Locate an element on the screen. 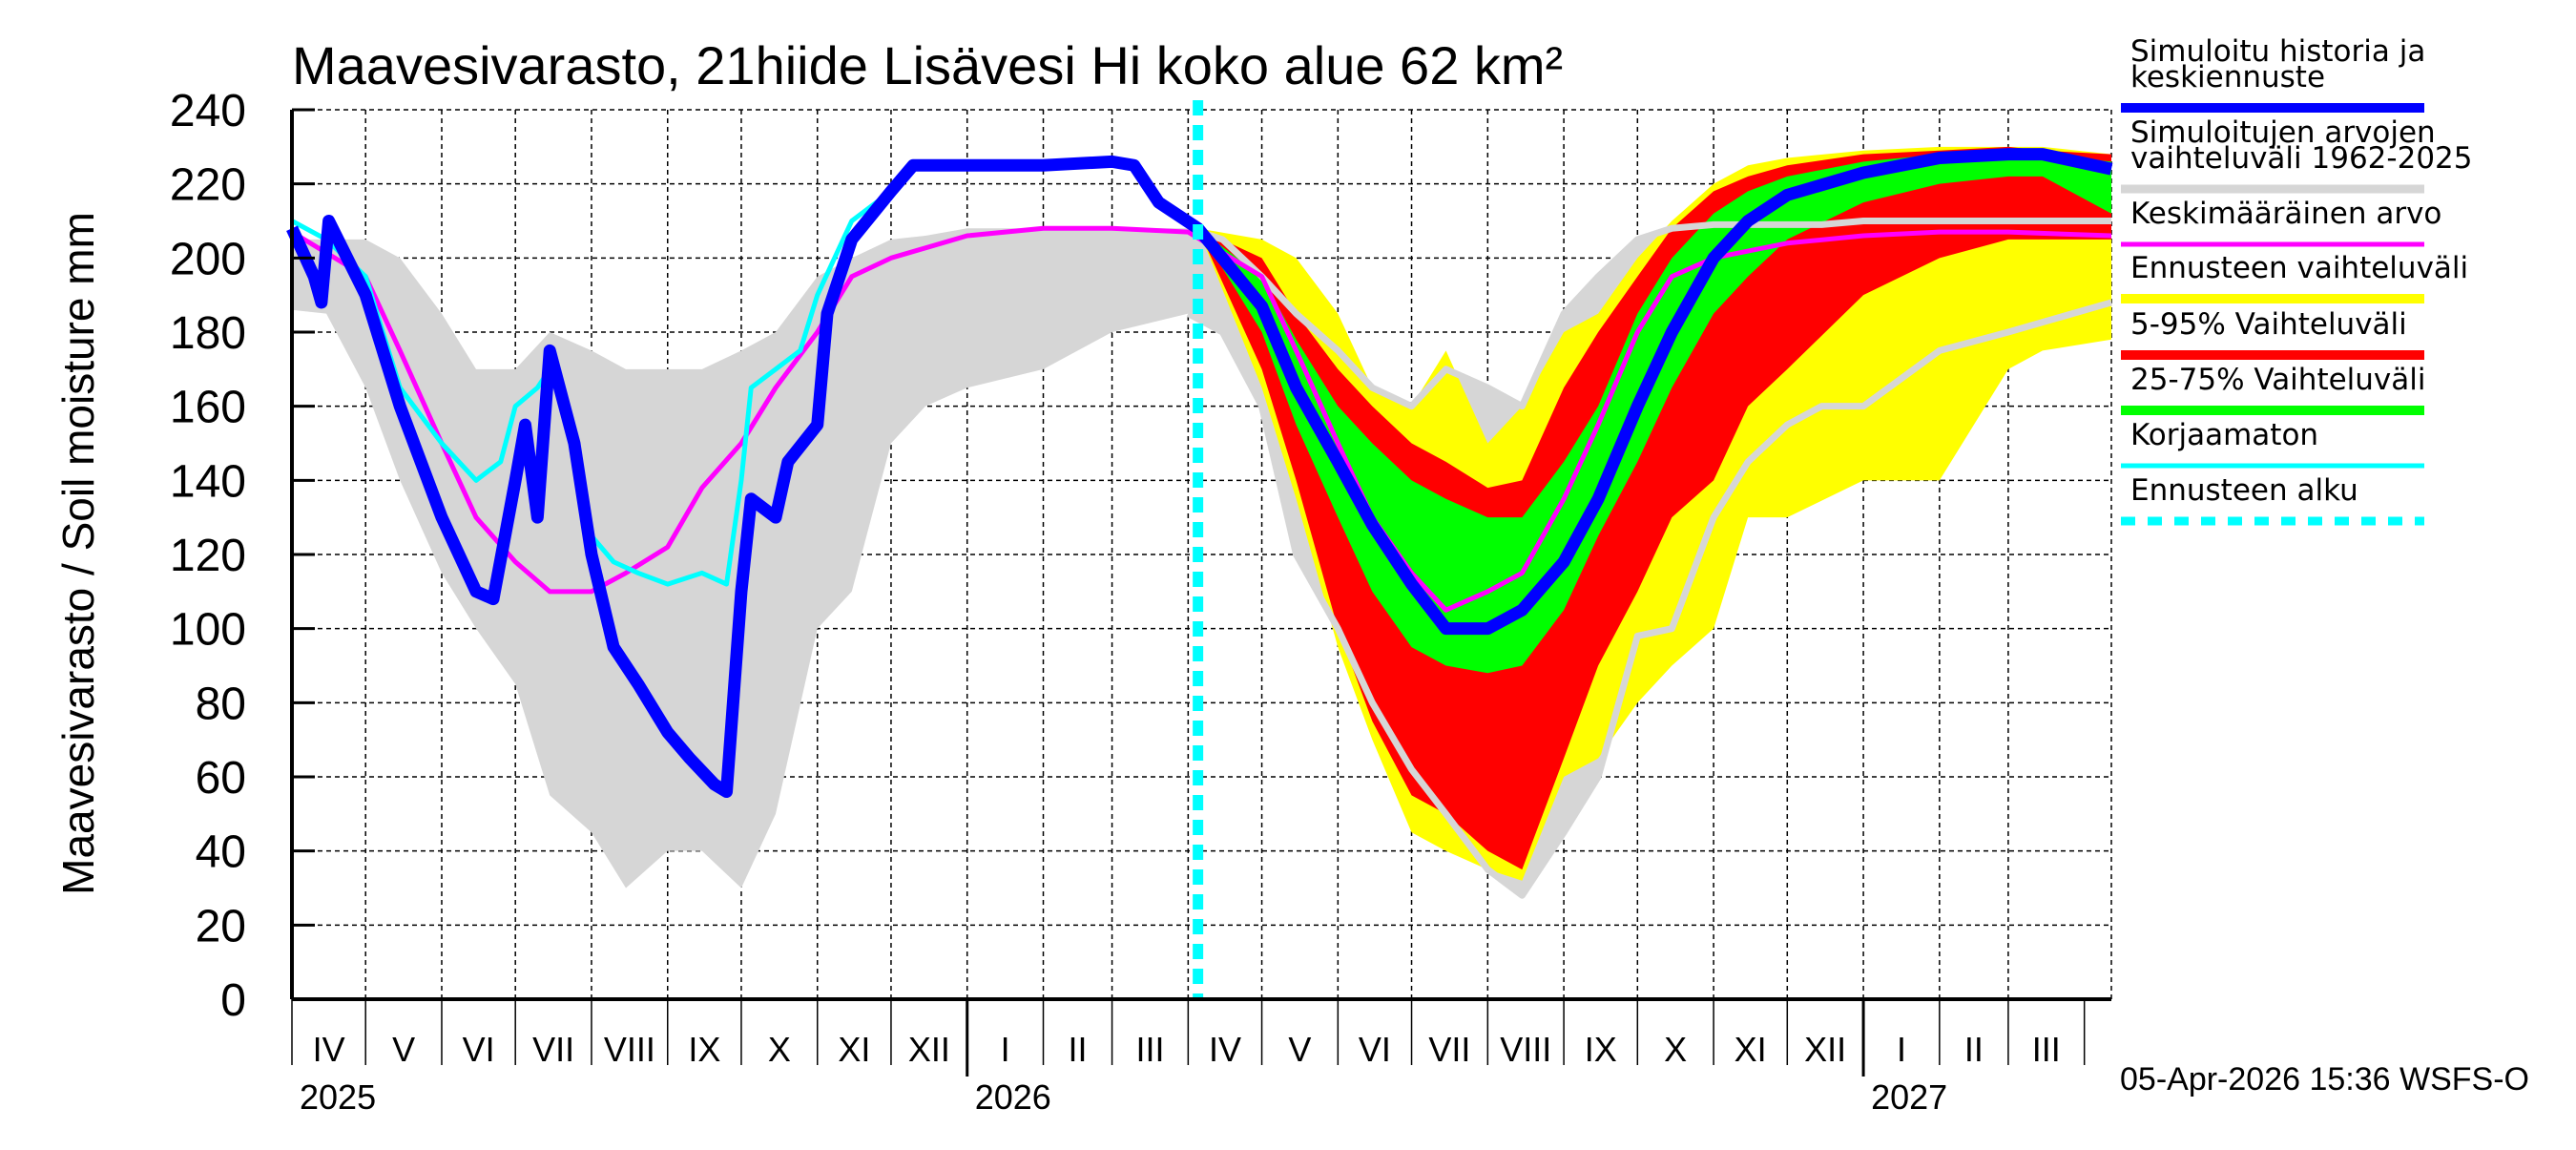 This screenshot has width=2576, height=1150. legend-label-uncorrected: Korjaamaton is located at coordinates (2224, 435).